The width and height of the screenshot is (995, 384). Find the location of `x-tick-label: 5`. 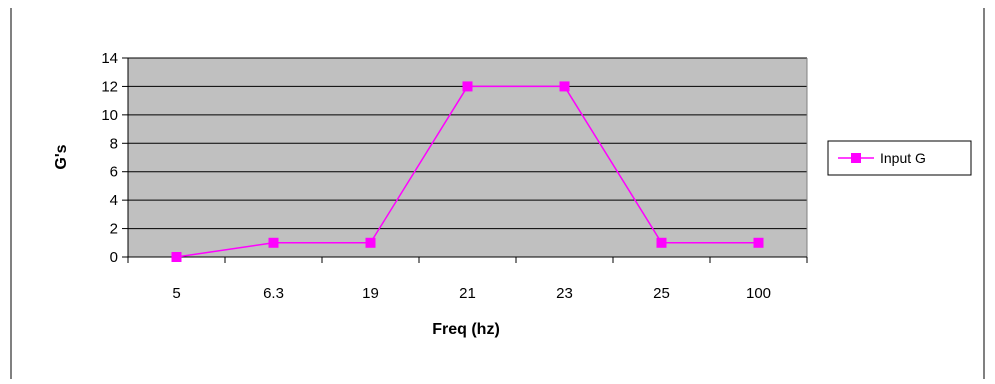

x-tick-label: 5 is located at coordinates (176, 293).